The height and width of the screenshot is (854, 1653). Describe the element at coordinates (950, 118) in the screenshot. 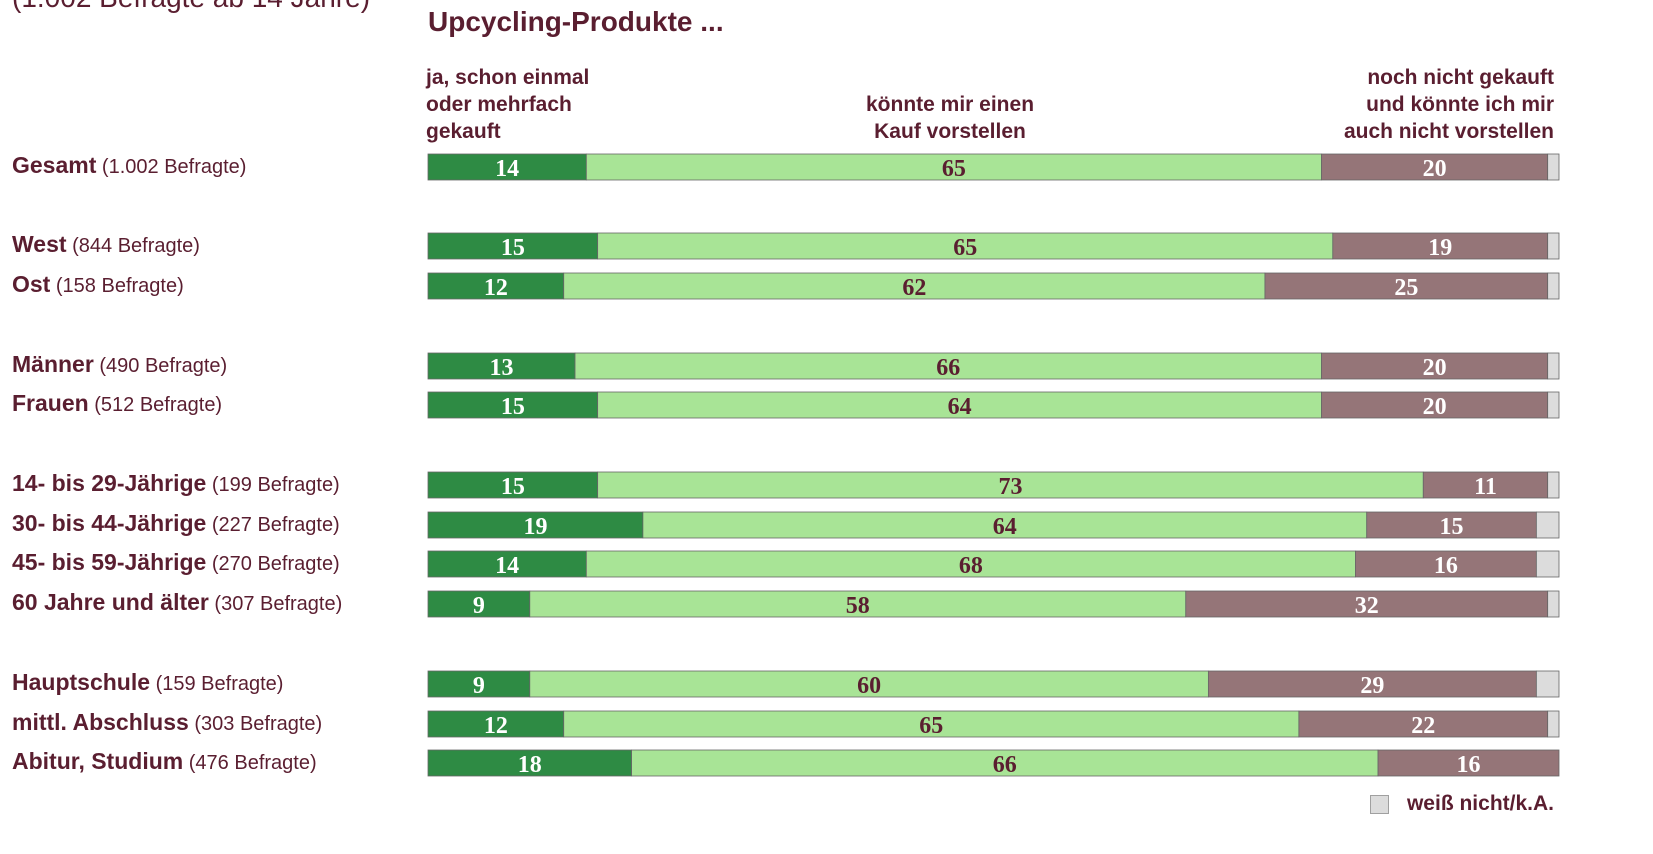

I see `column-header-kv: könnte mir einen Kauf vorstellen` at that location.